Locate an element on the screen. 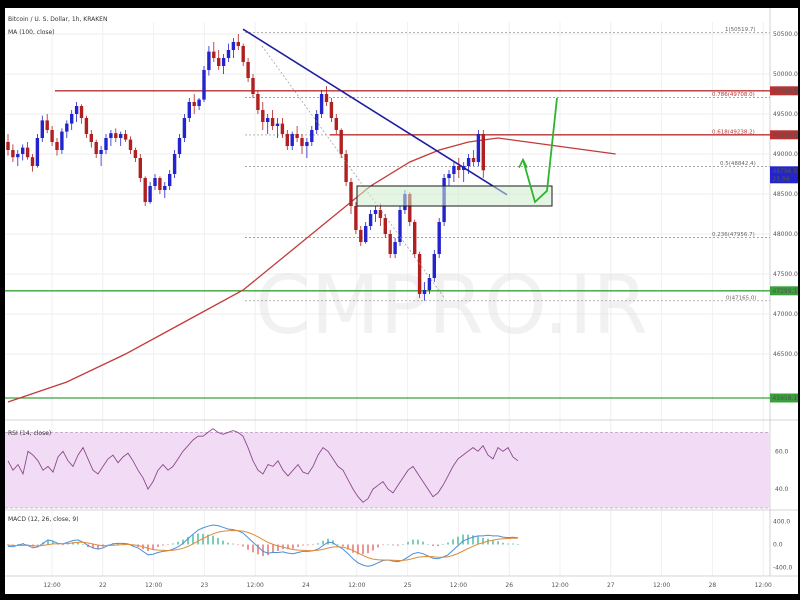 This screenshot has height=600, width=800. fib-label: 0(47165.0) is located at coordinates (741, 298).